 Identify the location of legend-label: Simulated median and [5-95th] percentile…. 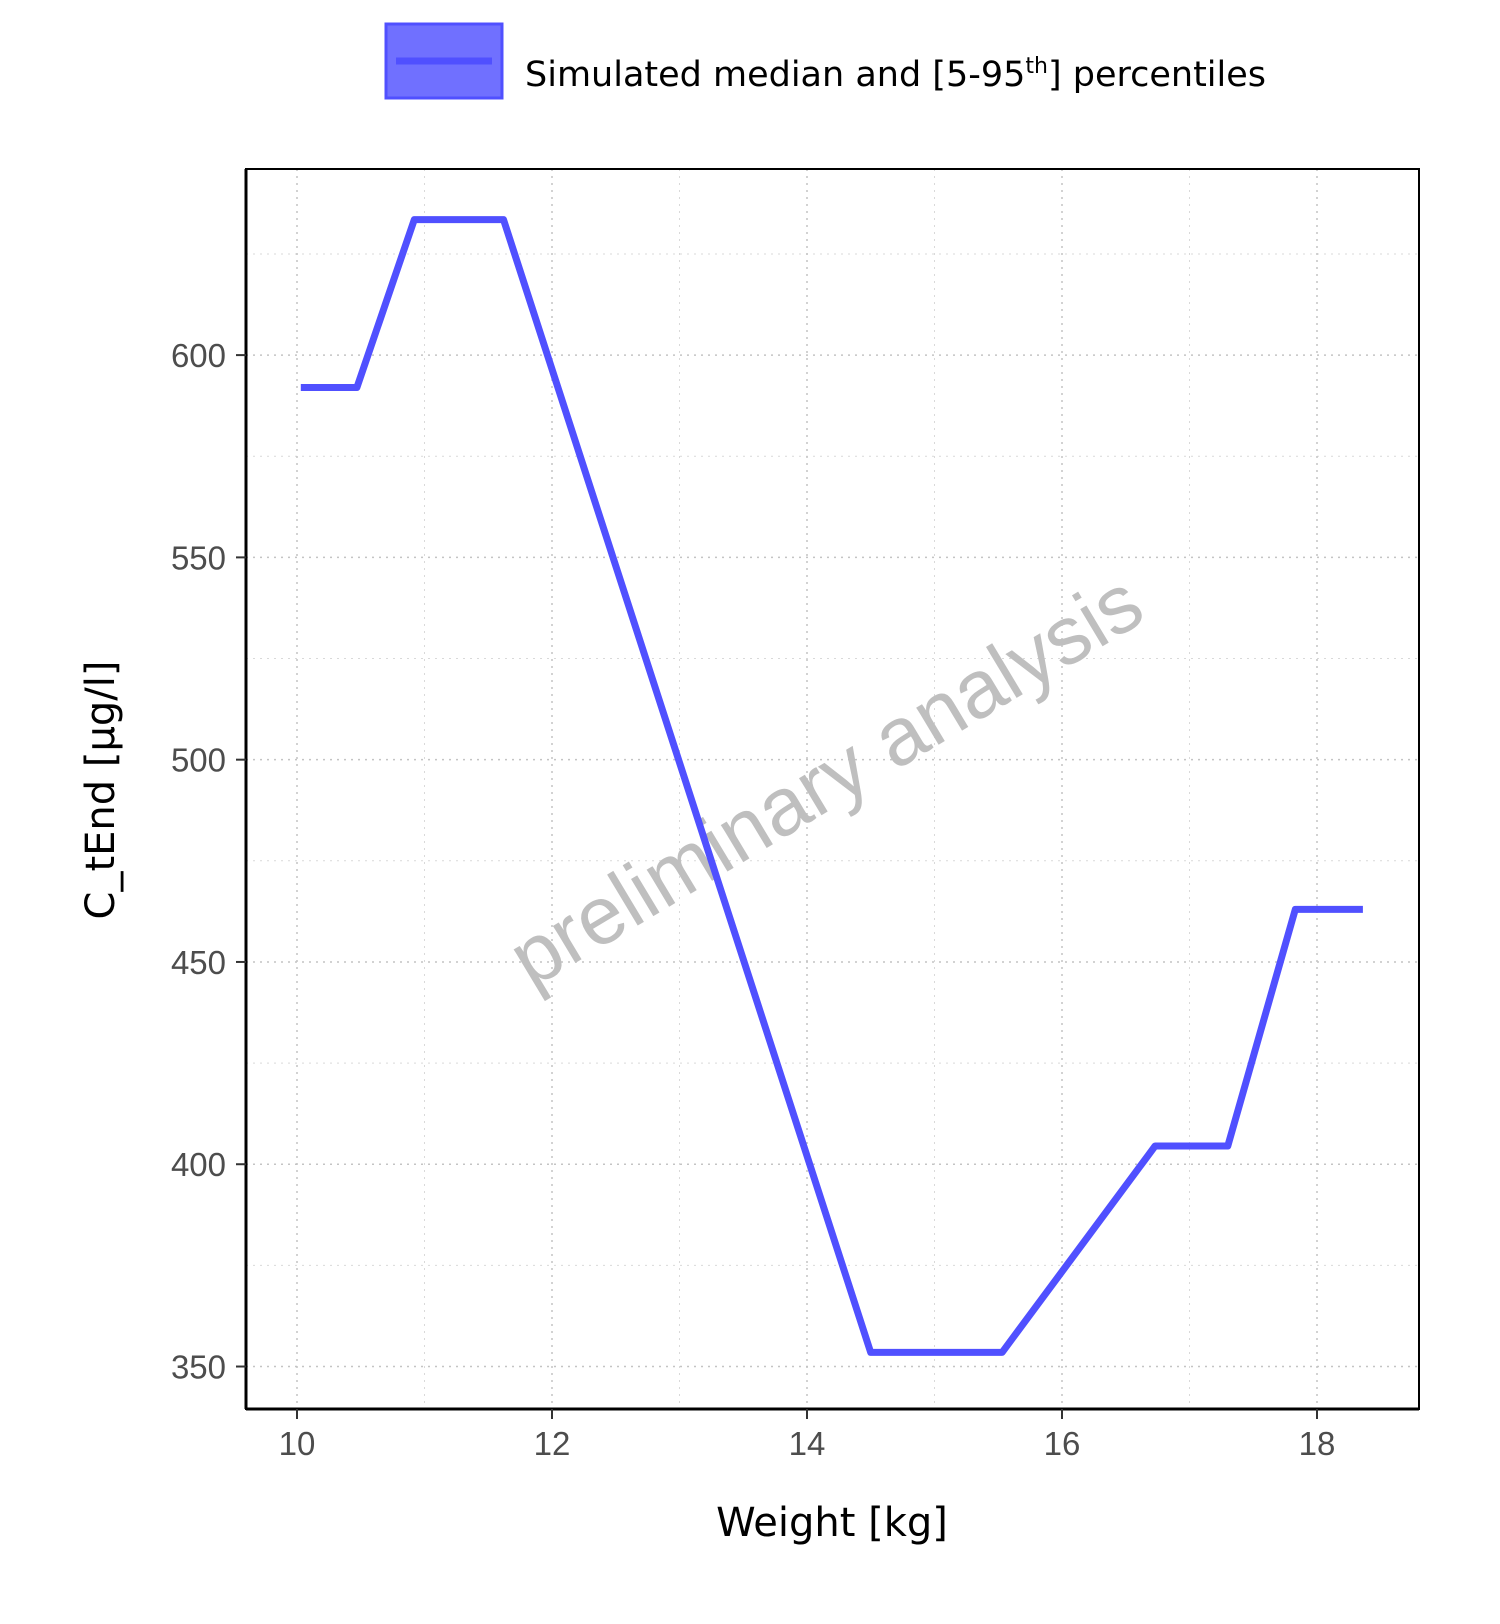
(895, 74).